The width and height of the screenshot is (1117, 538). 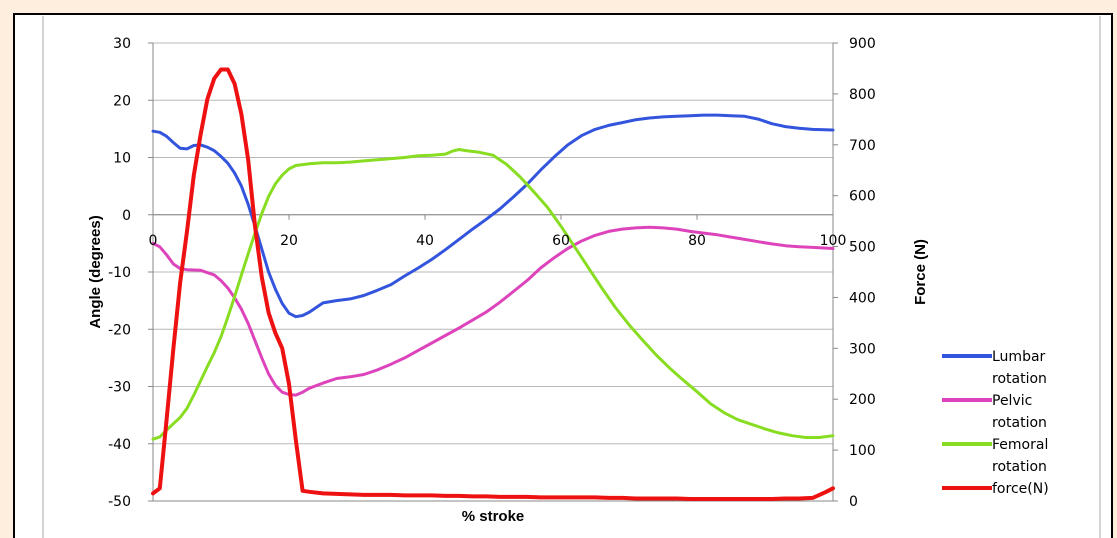 I want to click on y-left-tick-label: 30, so click(x=122, y=44).